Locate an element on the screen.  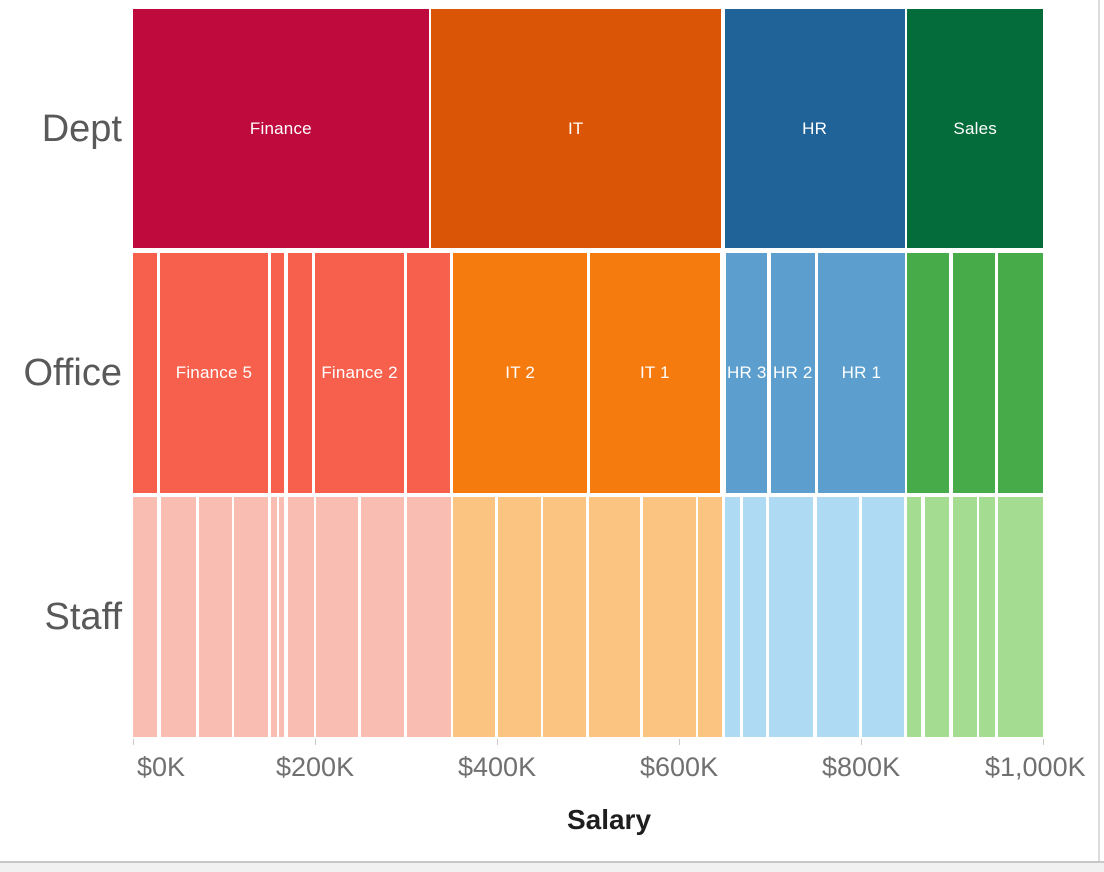
segment-label: HR is located at coordinates (815, 128).